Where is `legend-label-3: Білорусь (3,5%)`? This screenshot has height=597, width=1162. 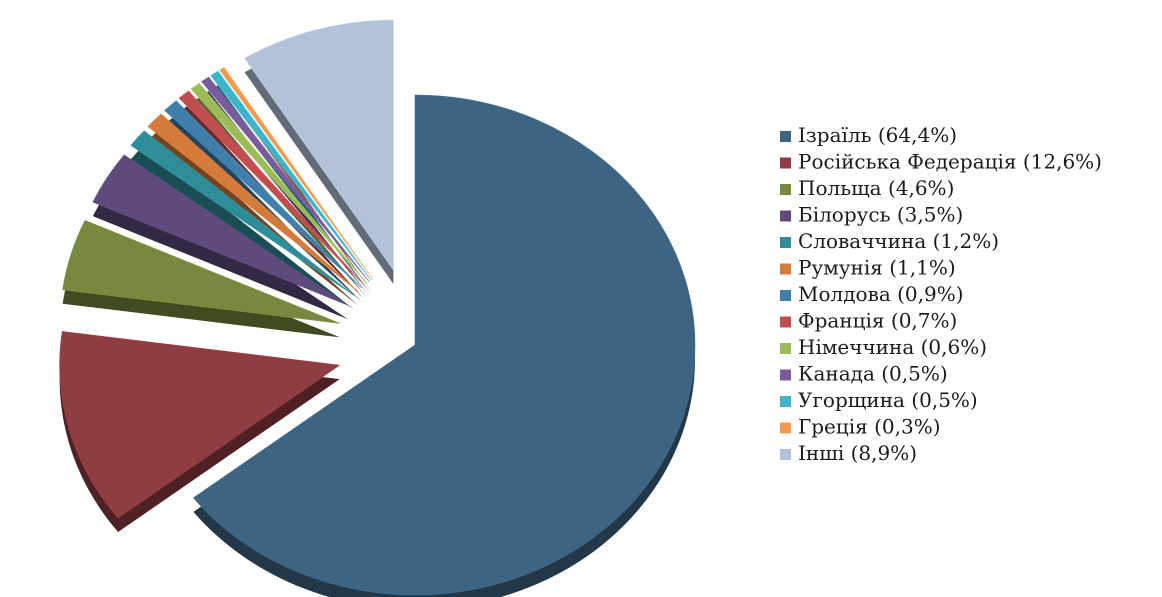
legend-label-3: Білорусь (3,5%) is located at coordinates (880, 215).